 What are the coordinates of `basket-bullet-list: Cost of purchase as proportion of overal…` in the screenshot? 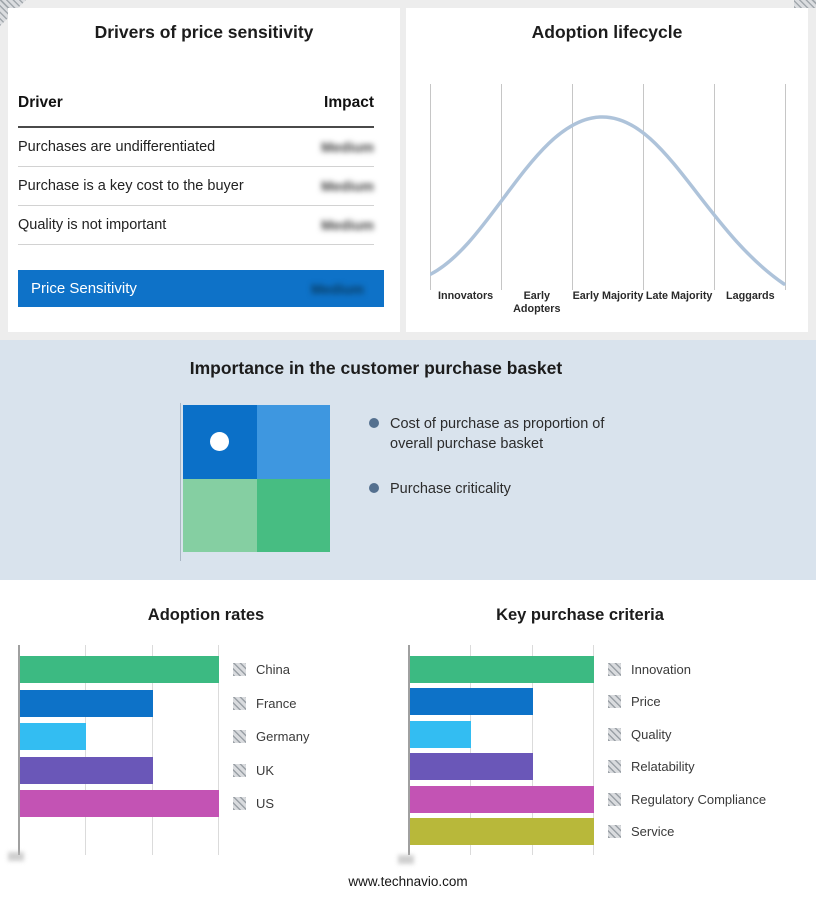 It's located at (497, 468).